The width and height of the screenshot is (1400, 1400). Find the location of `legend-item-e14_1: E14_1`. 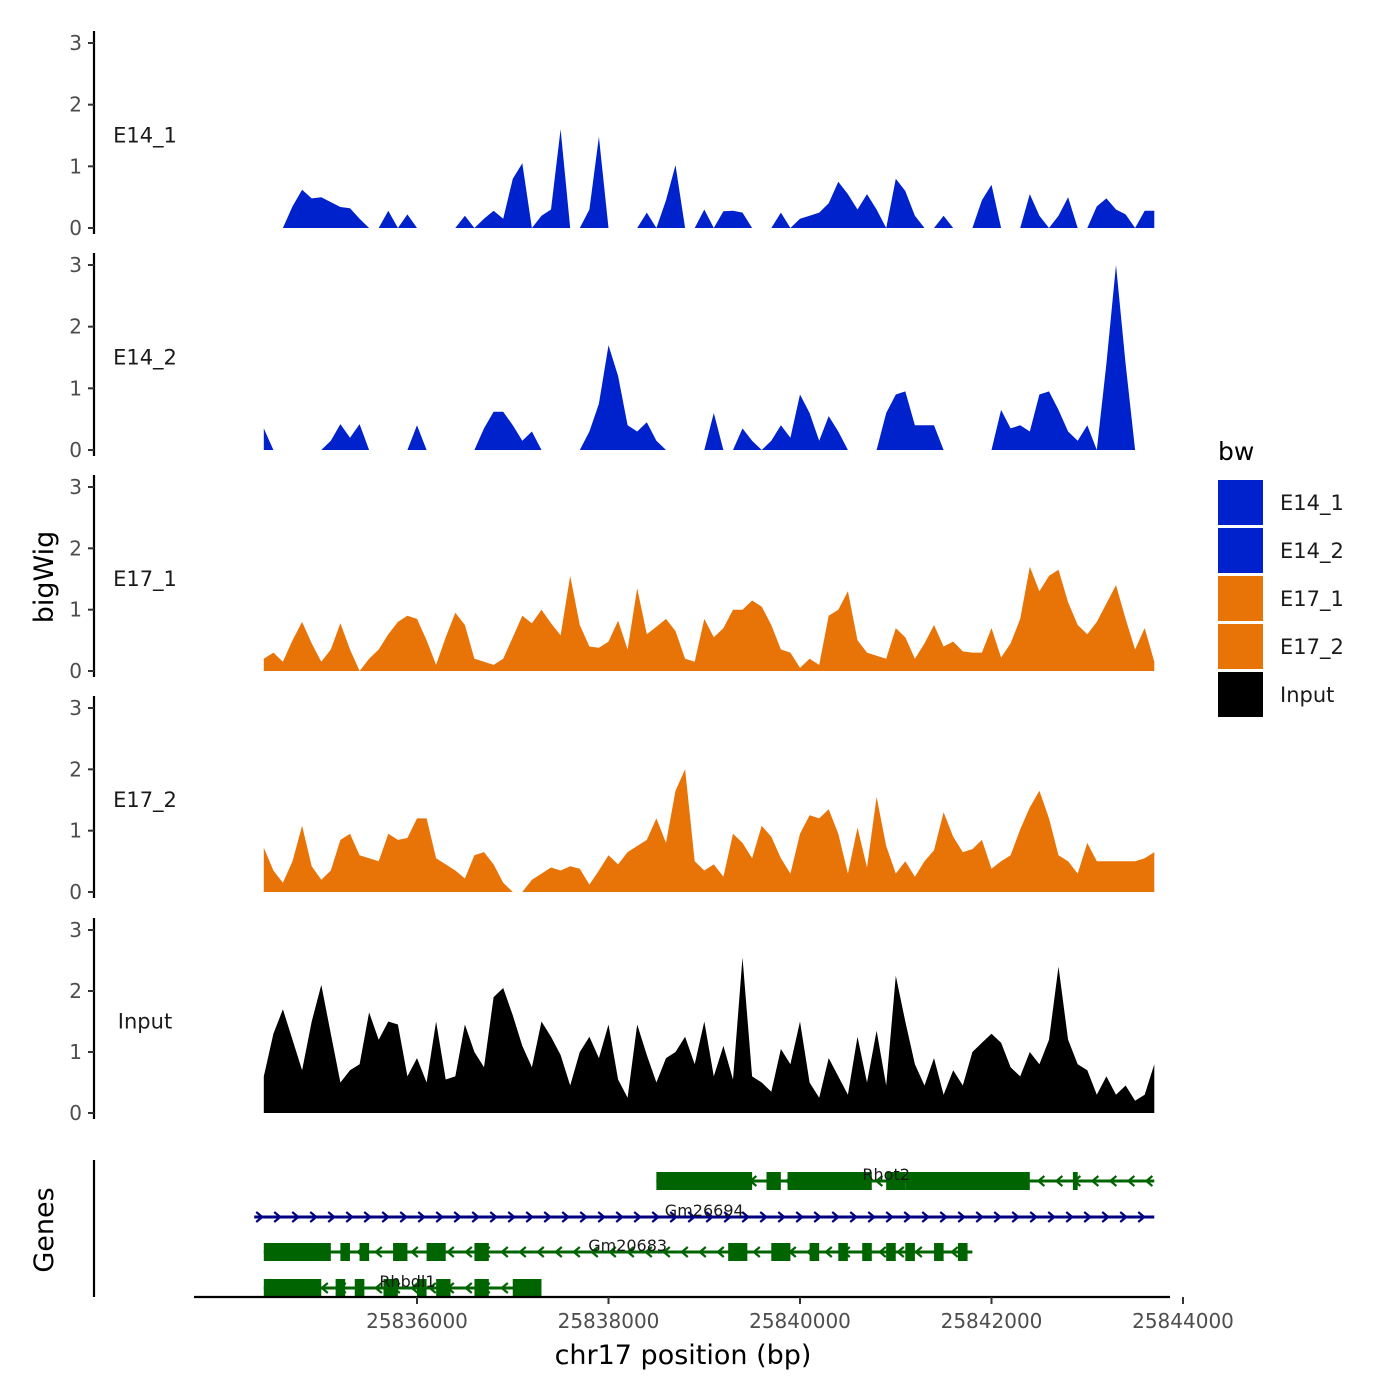

legend-item-e14_1: E14_1 is located at coordinates (1281, 502).